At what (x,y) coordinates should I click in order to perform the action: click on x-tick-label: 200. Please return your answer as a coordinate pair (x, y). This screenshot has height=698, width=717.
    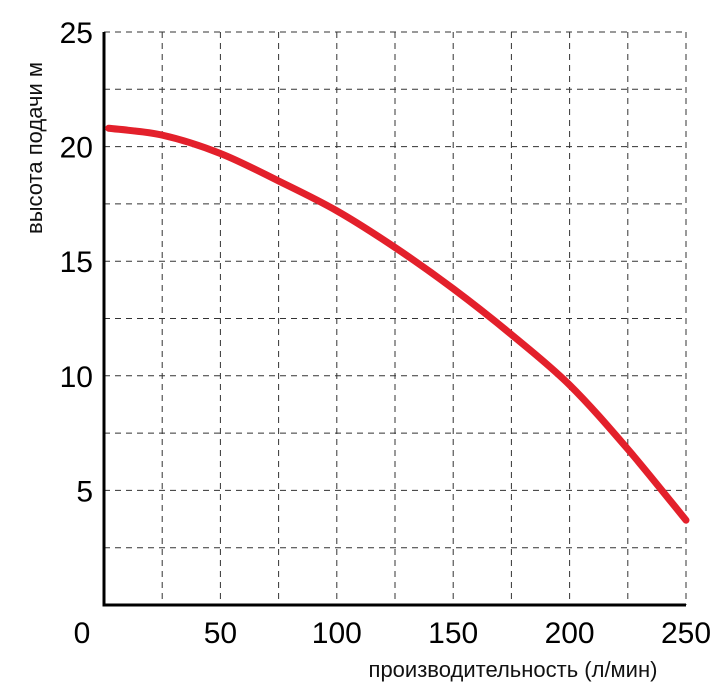
    Looking at the image, I should click on (570, 633).